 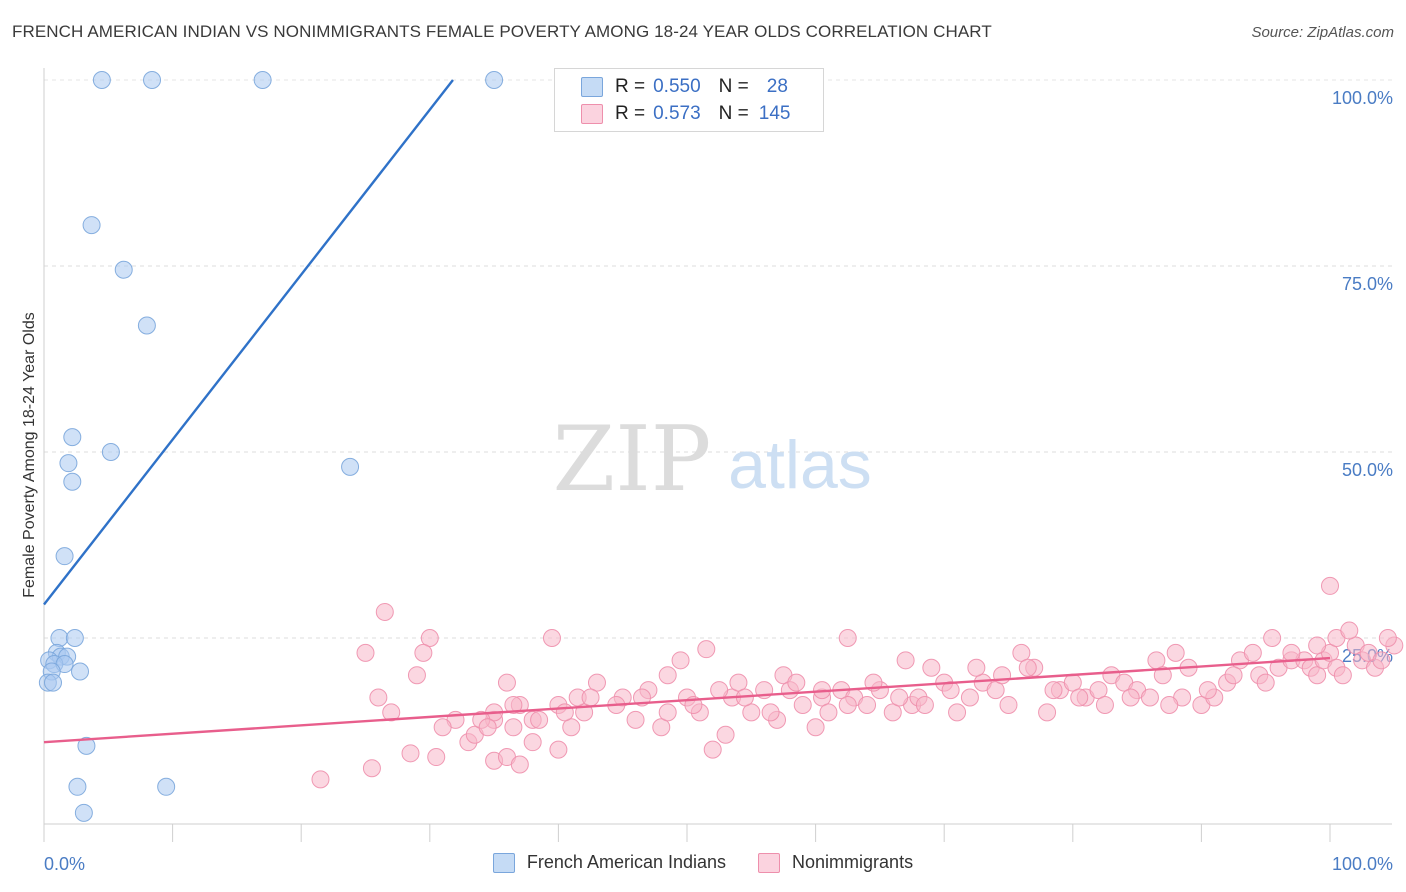 I want to click on source-credit: Source: ZipAtlas.com, so click(x=1322, y=32).